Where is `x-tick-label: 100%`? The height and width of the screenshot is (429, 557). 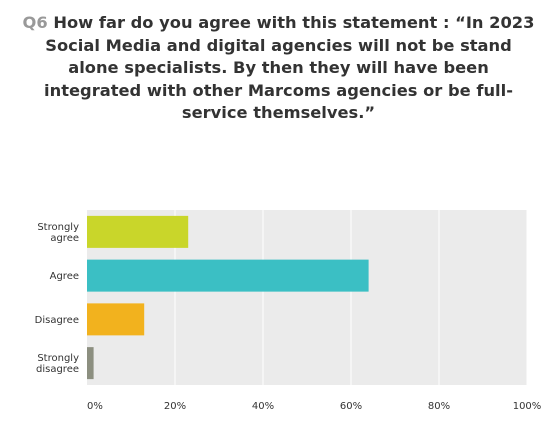 x-tick-label: 100% is located at coordinates (527, 406).